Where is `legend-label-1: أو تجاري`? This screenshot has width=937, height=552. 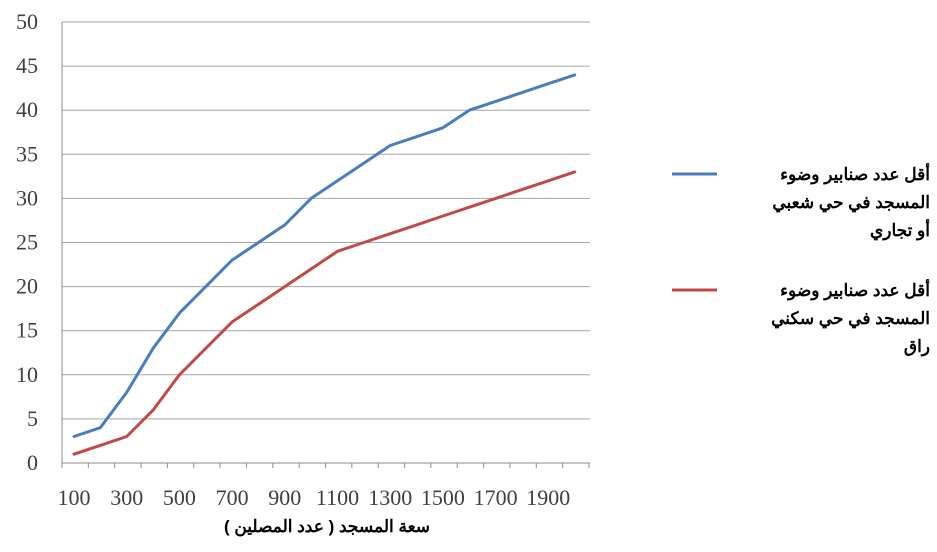
legend-label-1: أو تجاري is located at coordinates (900, 229).